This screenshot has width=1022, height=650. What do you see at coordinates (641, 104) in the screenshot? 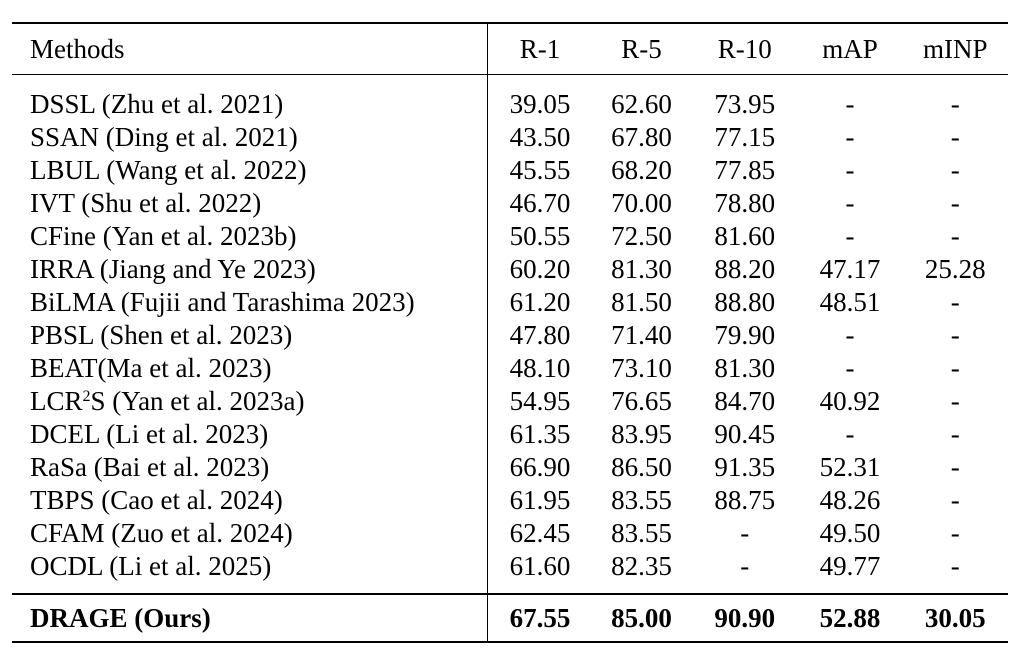
I see `r5-cell: 62.60` at bounding box center [641, 104].